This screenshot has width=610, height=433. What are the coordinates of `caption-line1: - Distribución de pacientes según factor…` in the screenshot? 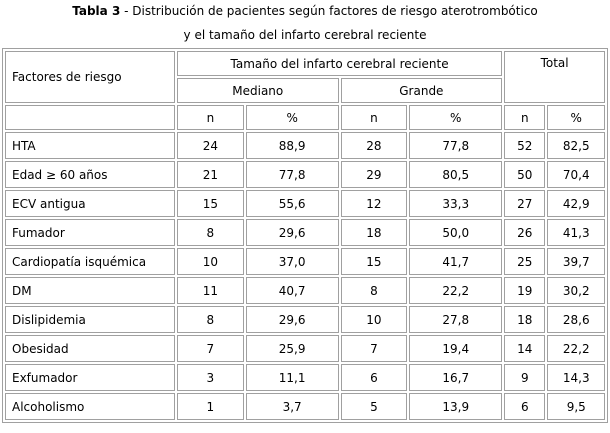 It's located at (329, 11).